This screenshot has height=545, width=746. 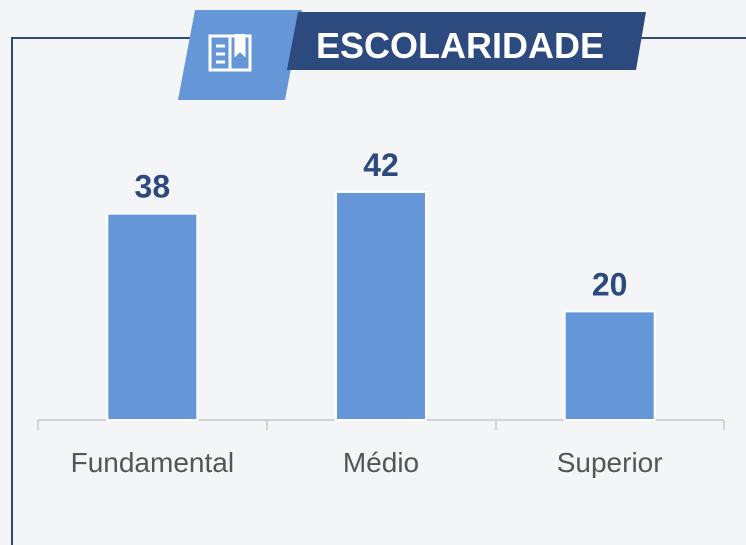 I want to click on title-banner, so click(x=466, y=41).